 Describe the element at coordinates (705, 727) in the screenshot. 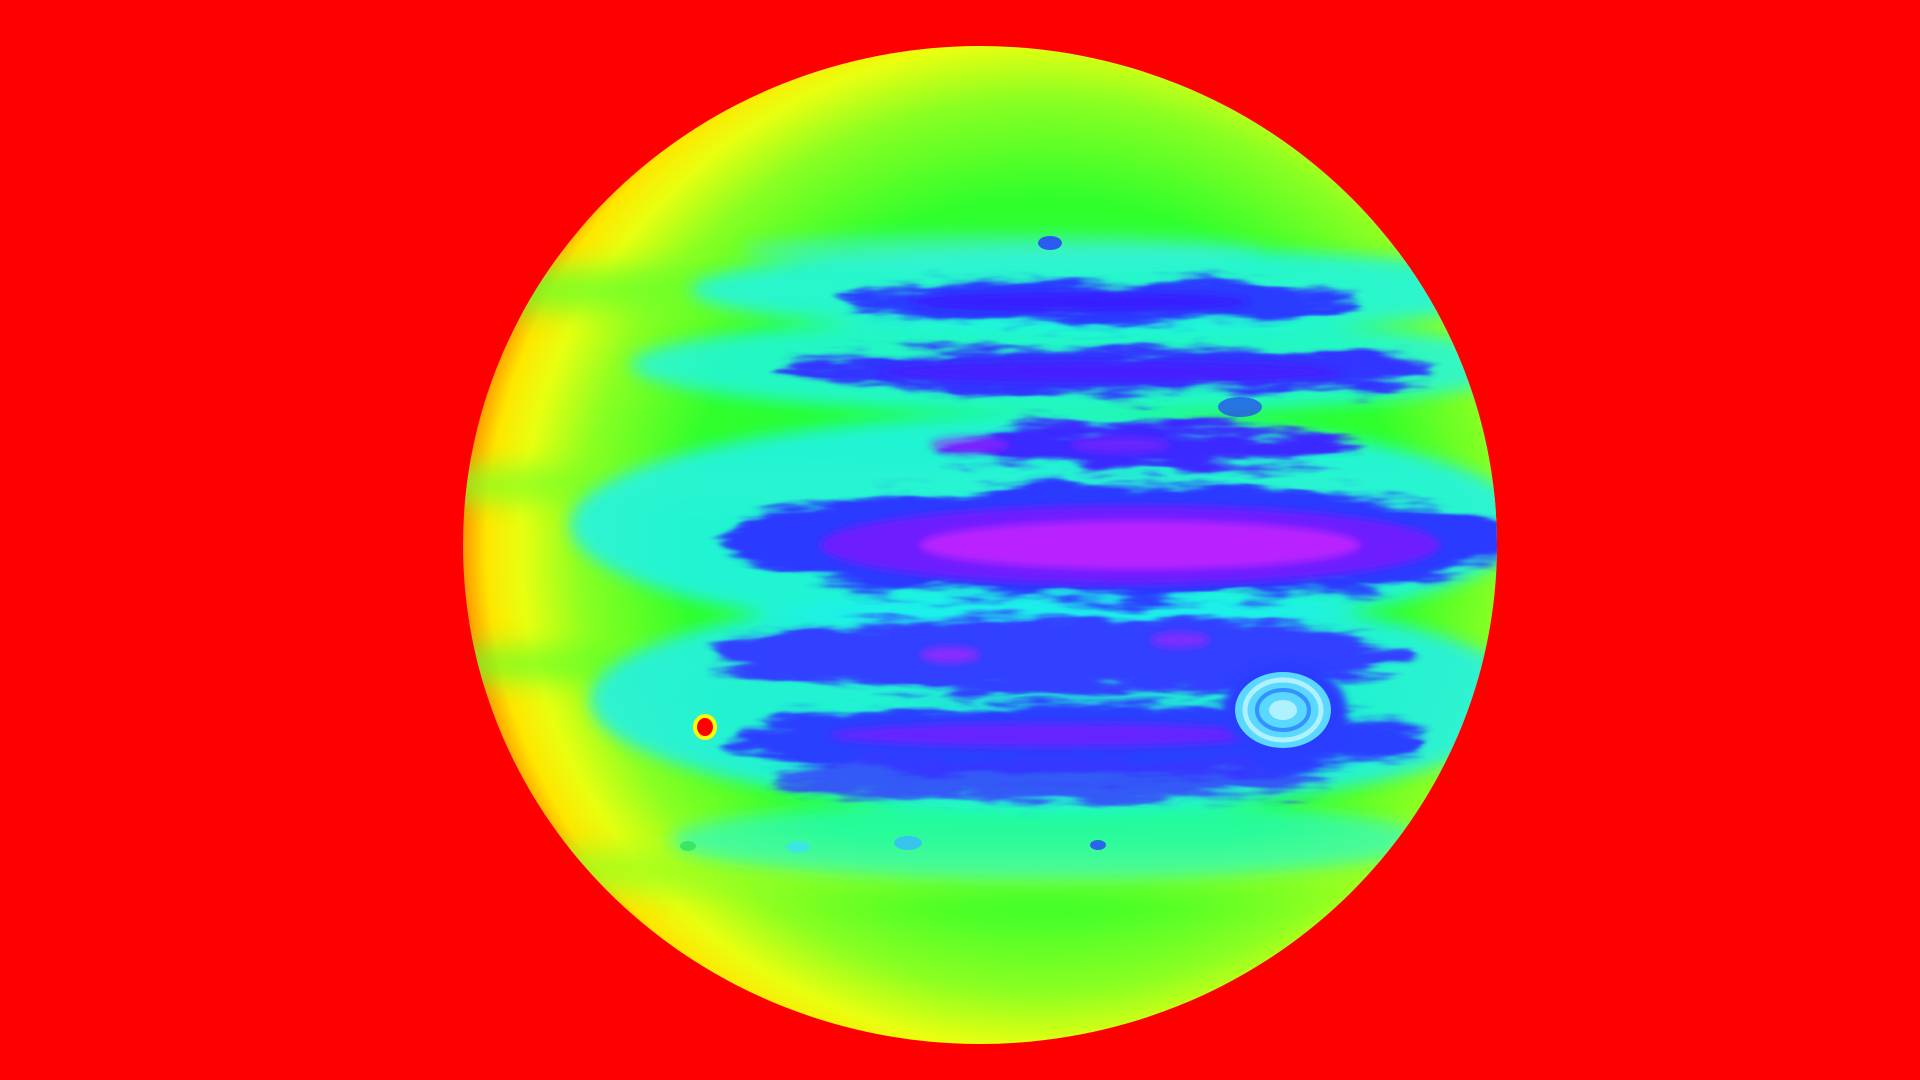

I see `moon-shadow-spot` at that location.